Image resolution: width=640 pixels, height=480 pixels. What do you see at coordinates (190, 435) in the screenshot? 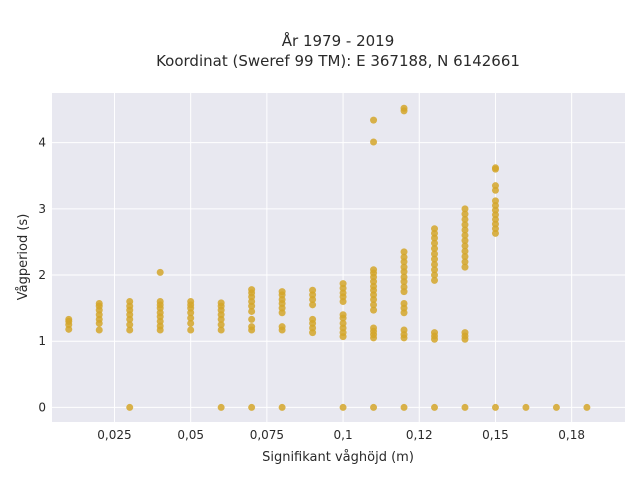
I see `x-tick-label: 0,05` at bounding box center [190, 435].